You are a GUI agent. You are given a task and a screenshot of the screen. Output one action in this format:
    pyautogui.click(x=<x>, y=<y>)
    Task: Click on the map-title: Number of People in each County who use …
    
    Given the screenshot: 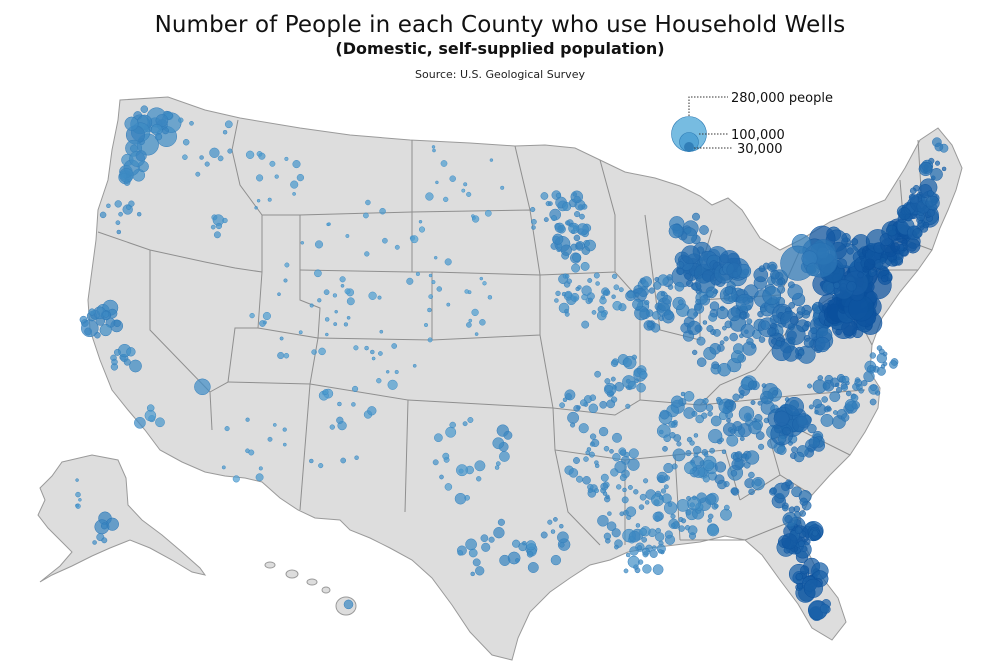 What is the action you would take?
    pyautogui.click(x=500, y=25)
    